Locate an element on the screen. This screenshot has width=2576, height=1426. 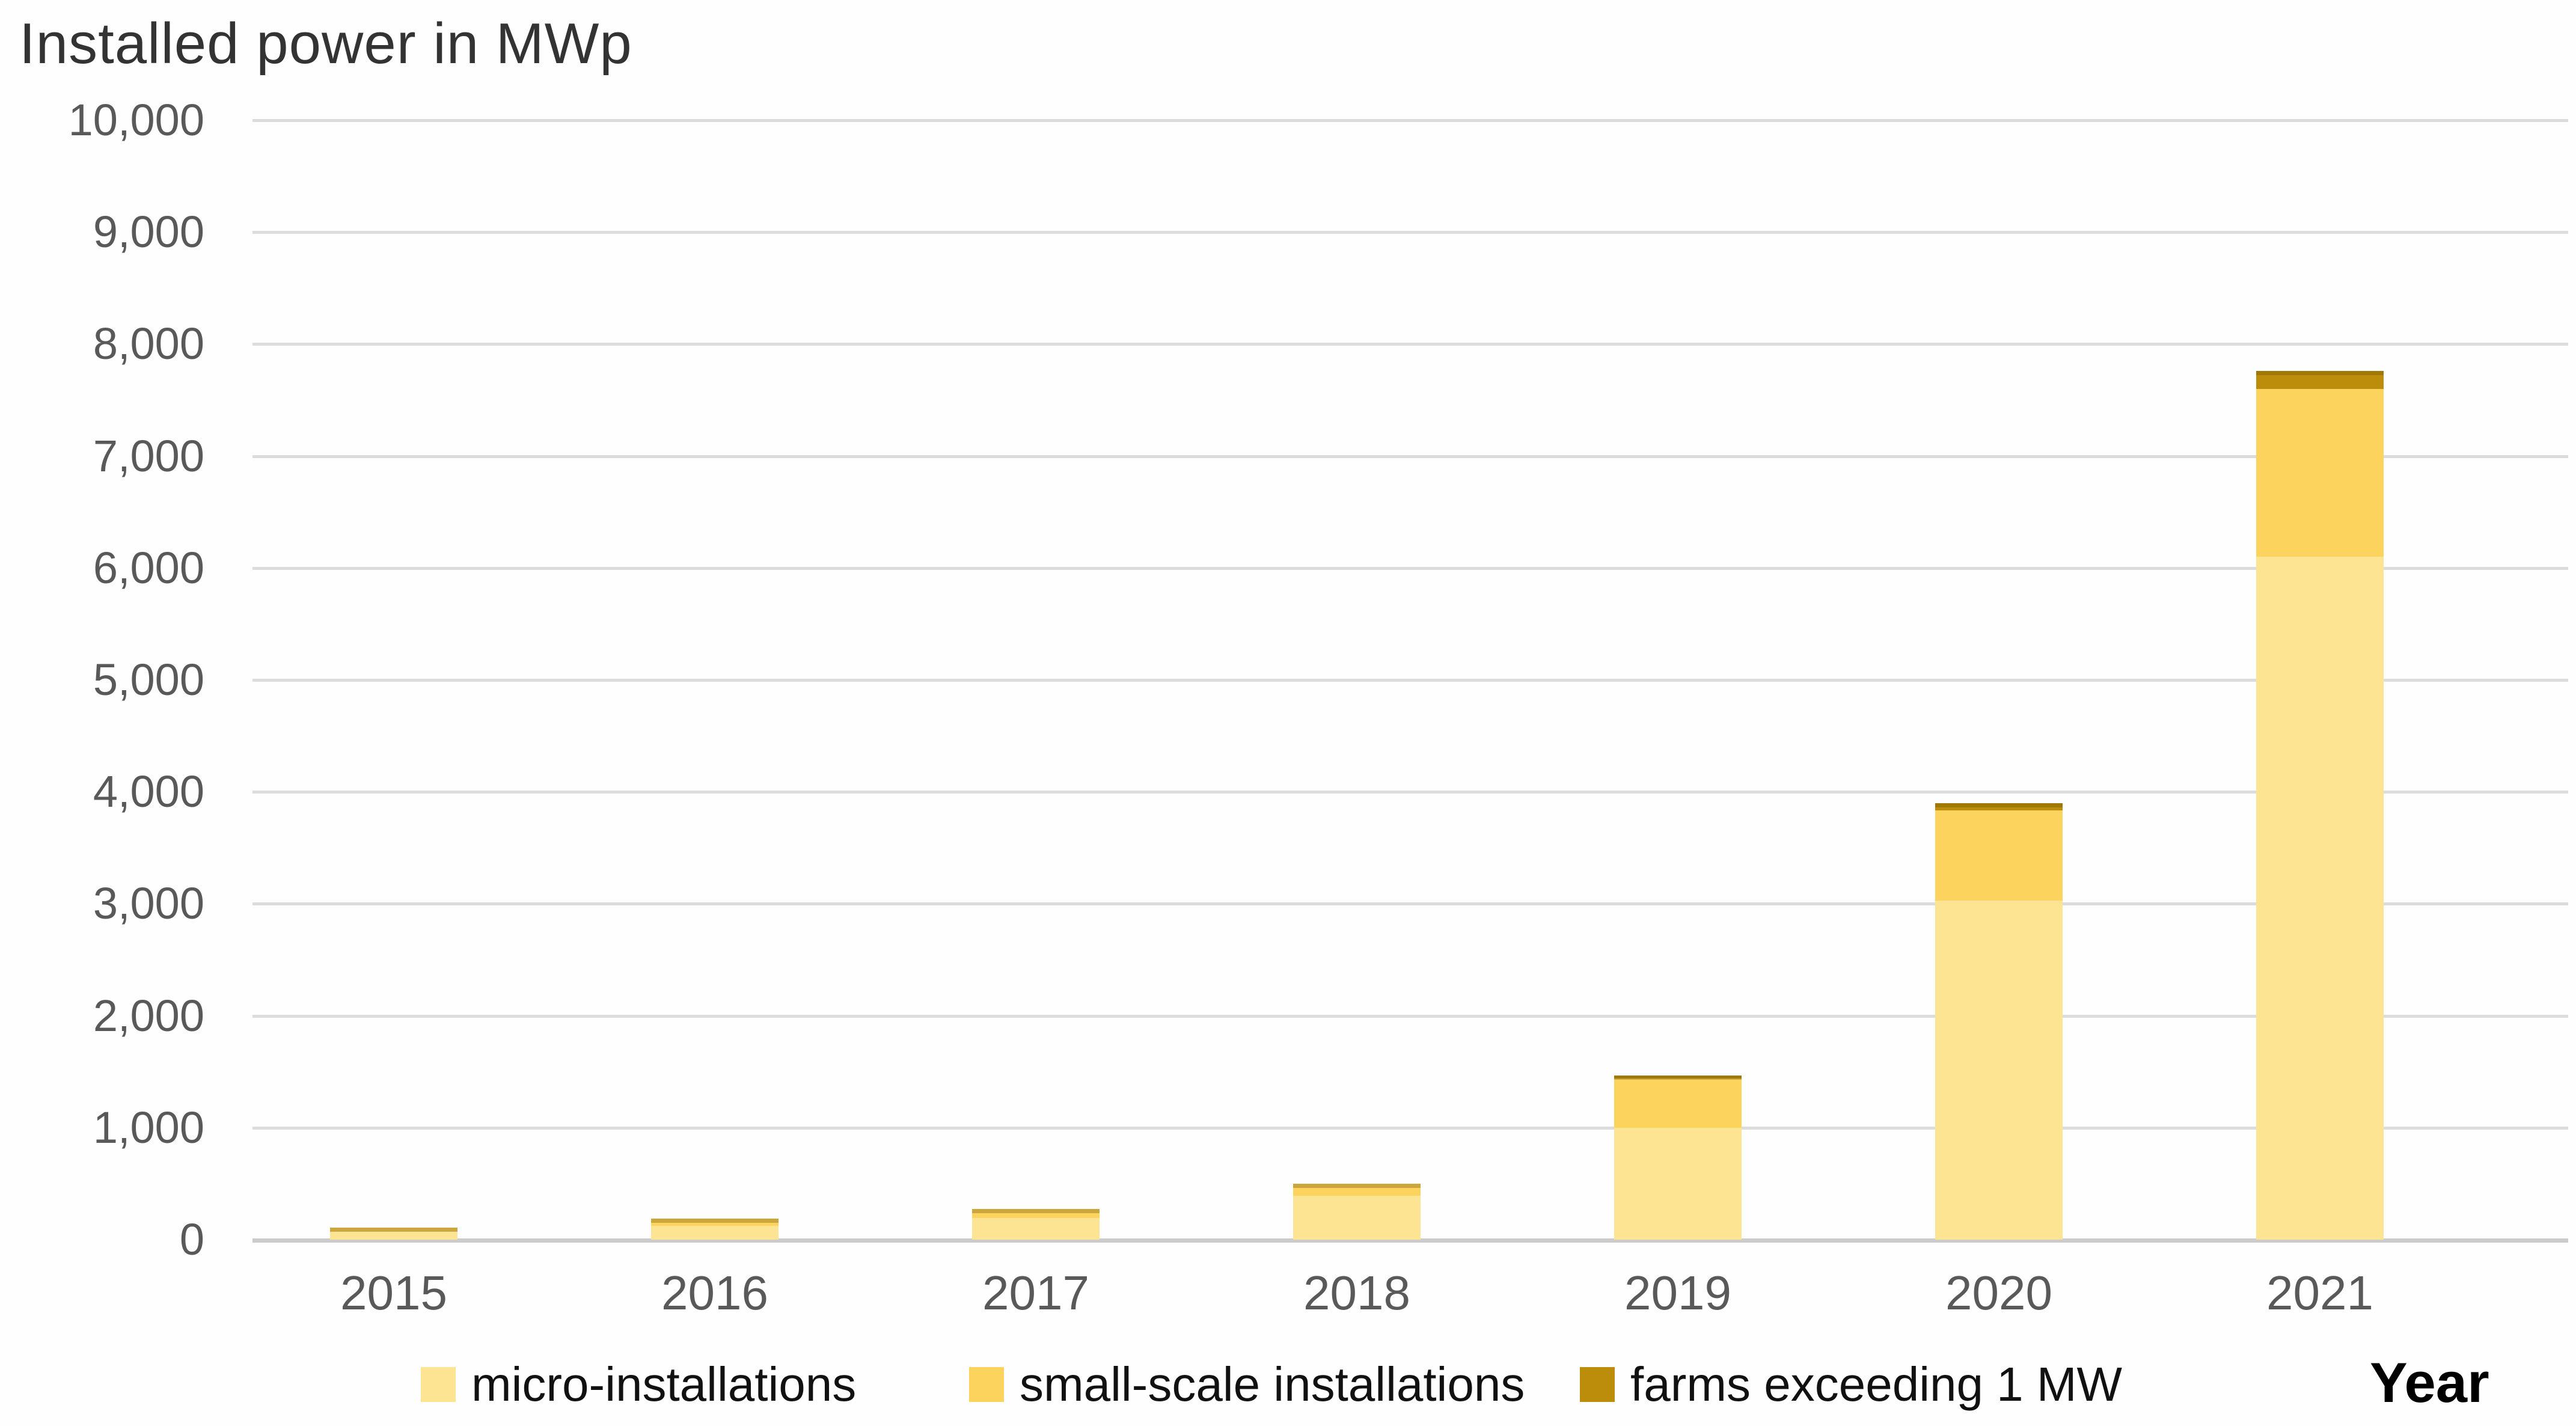
x-axis-line is located at coordinates (1410, 1240).